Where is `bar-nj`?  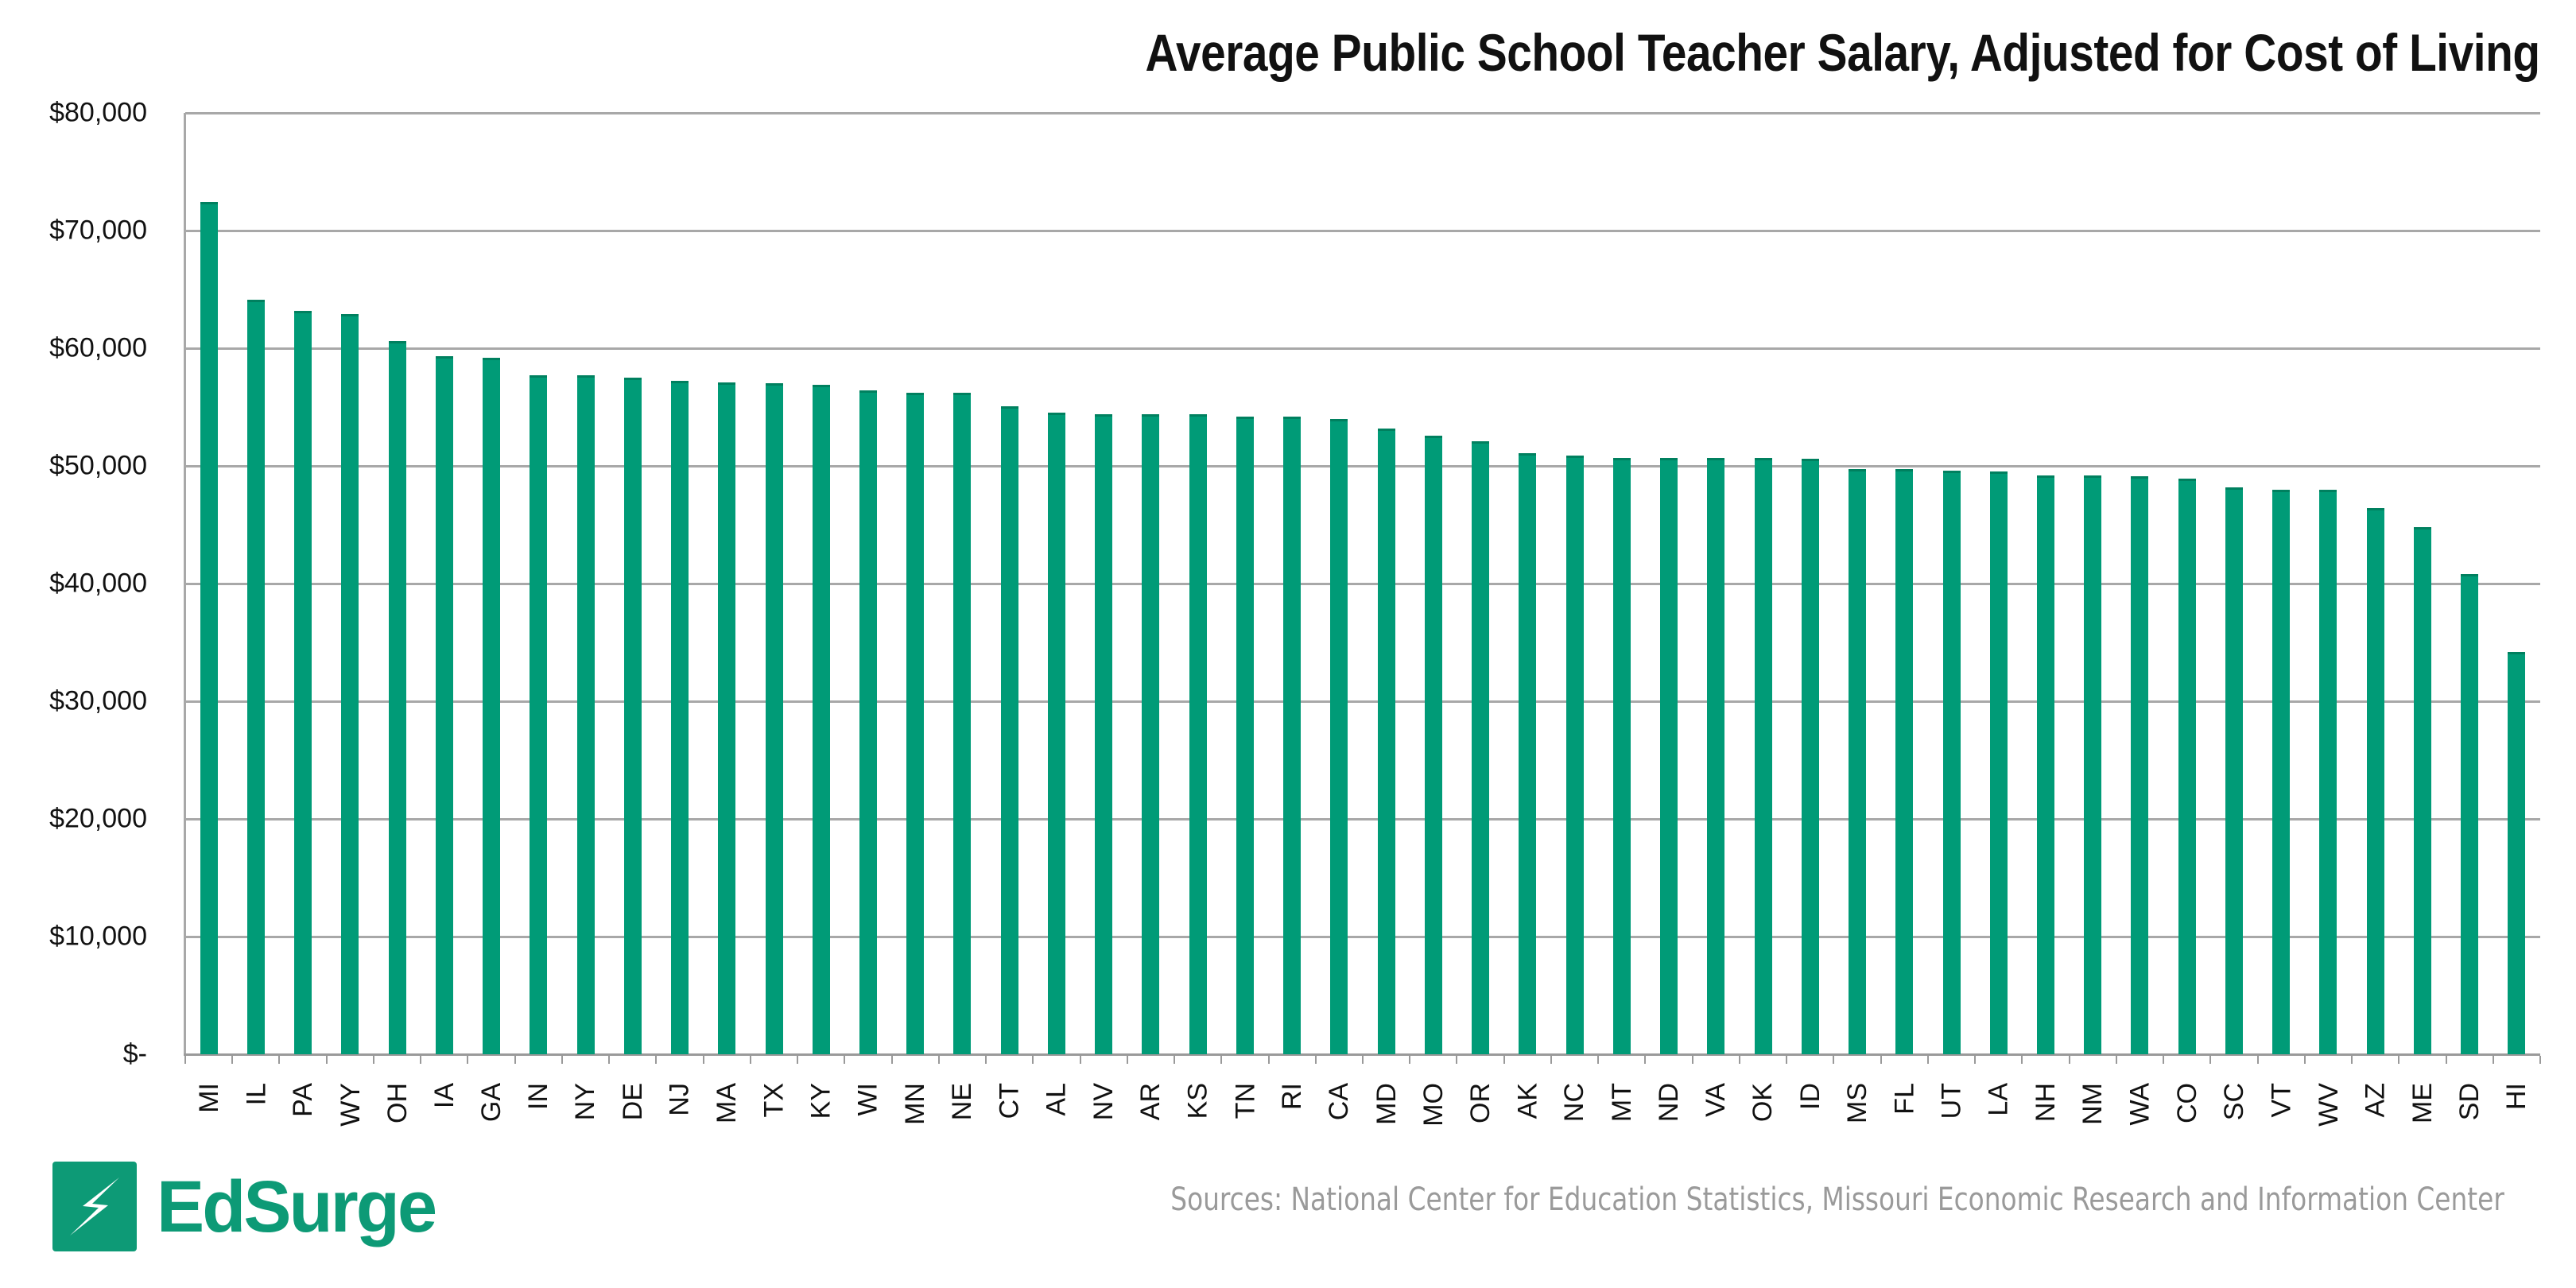 bar-nj is located at coordinates (680, 718).